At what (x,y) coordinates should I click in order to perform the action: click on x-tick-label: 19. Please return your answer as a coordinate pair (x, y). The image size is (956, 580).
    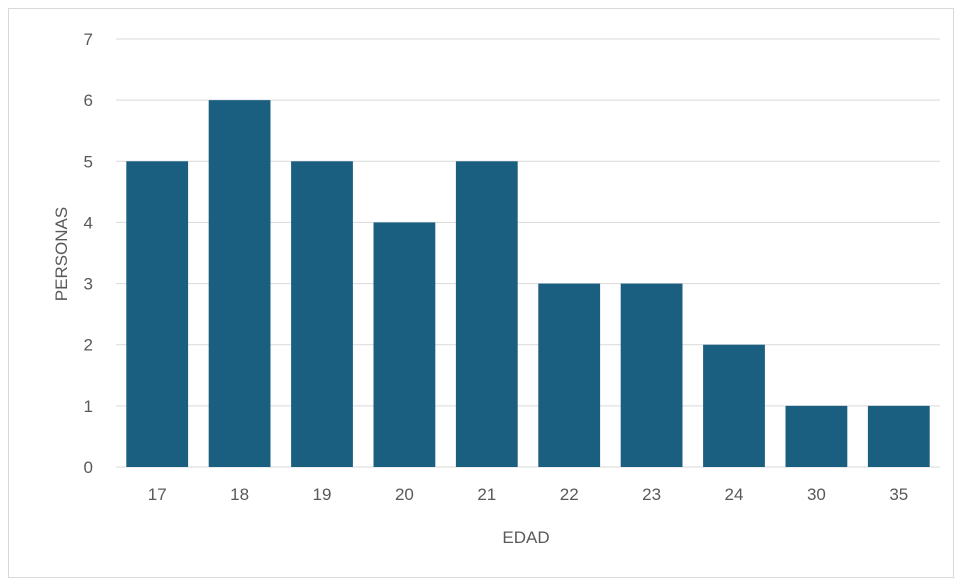
    Looking at the image, I should click on (322, 494).